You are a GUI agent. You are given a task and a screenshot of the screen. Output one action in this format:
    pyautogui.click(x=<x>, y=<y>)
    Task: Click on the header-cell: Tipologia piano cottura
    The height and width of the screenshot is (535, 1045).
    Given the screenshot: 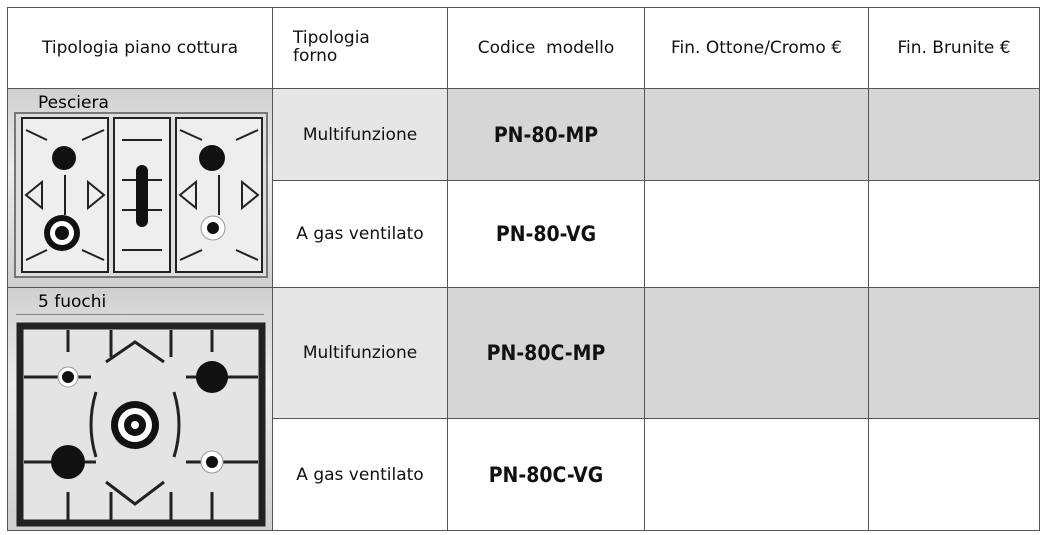 What is the action you would take?
    pyautogui.click(x=140, y=48)
    